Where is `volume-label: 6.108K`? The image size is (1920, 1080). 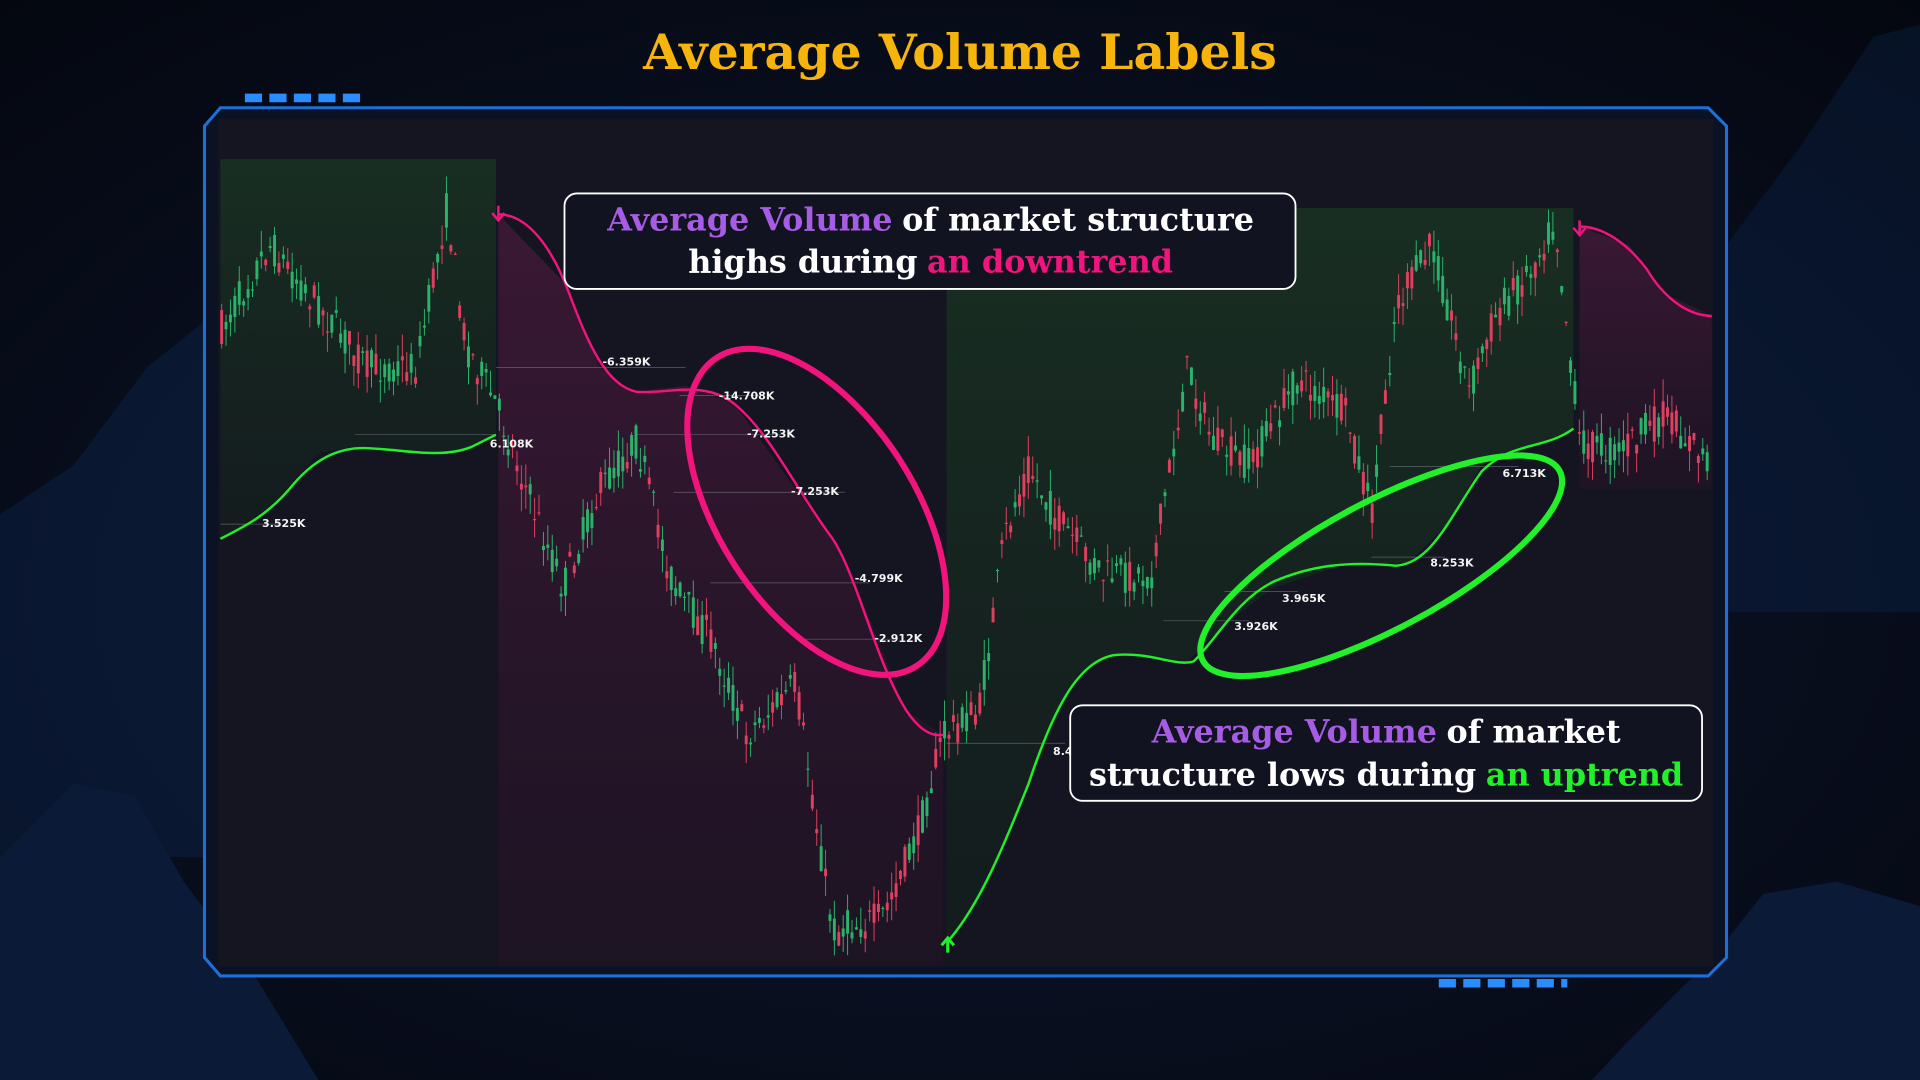 volume-label: 6.108K is located at coordinates (512, 443).